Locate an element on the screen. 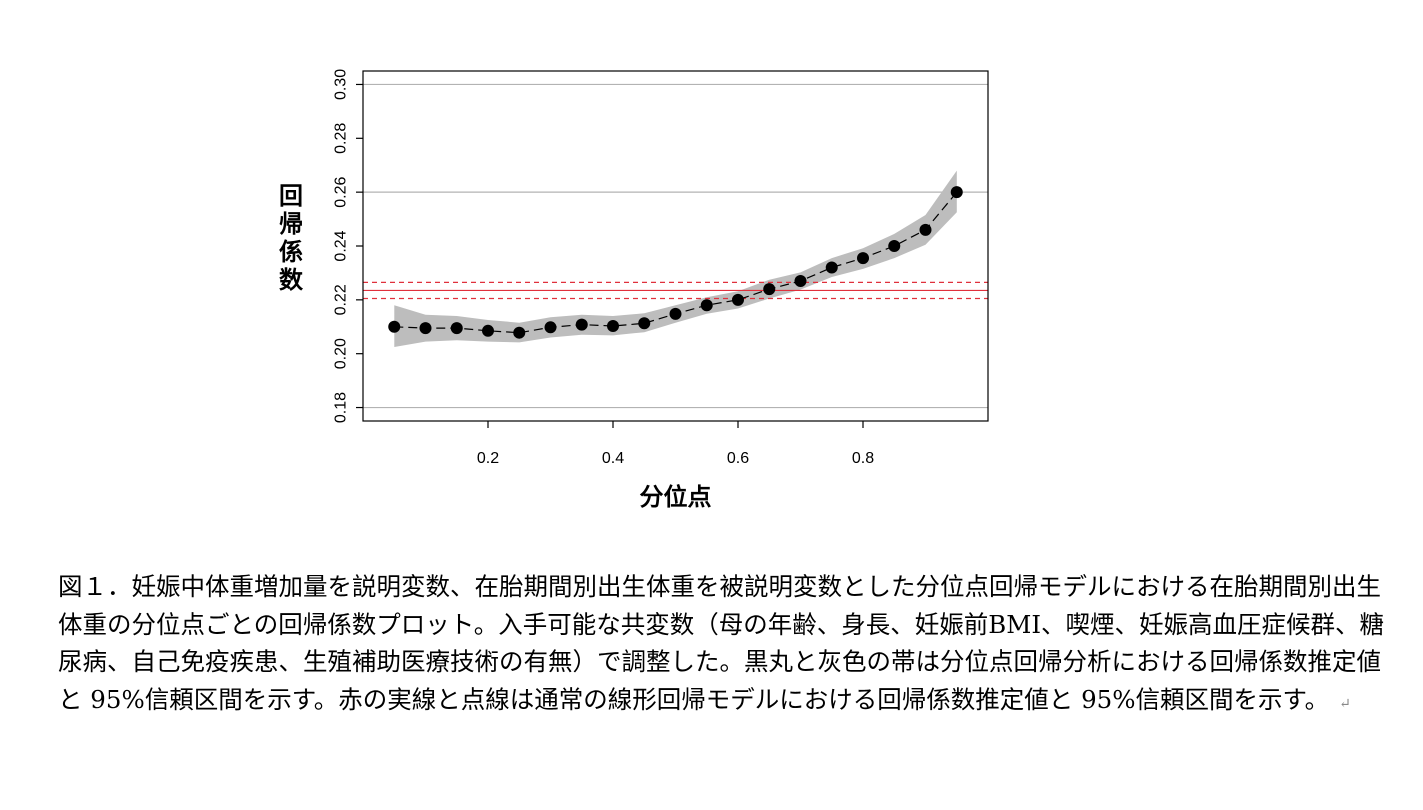 Image resolution: width=1423 pixels, height=810 pixels. x-tick-label: 0.4 is located at coordinates (613, 458).